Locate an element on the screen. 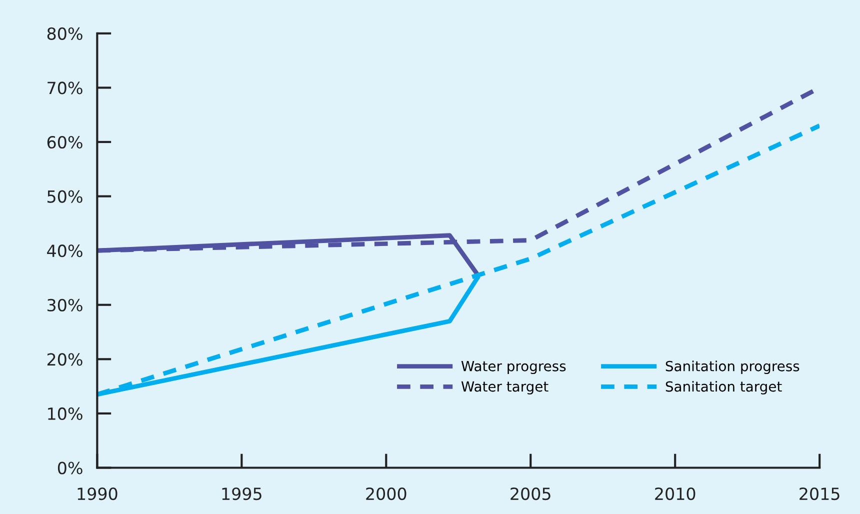 The image size is (860, 514). legend-label: Sanitation target is located at coordinates (724, 387).